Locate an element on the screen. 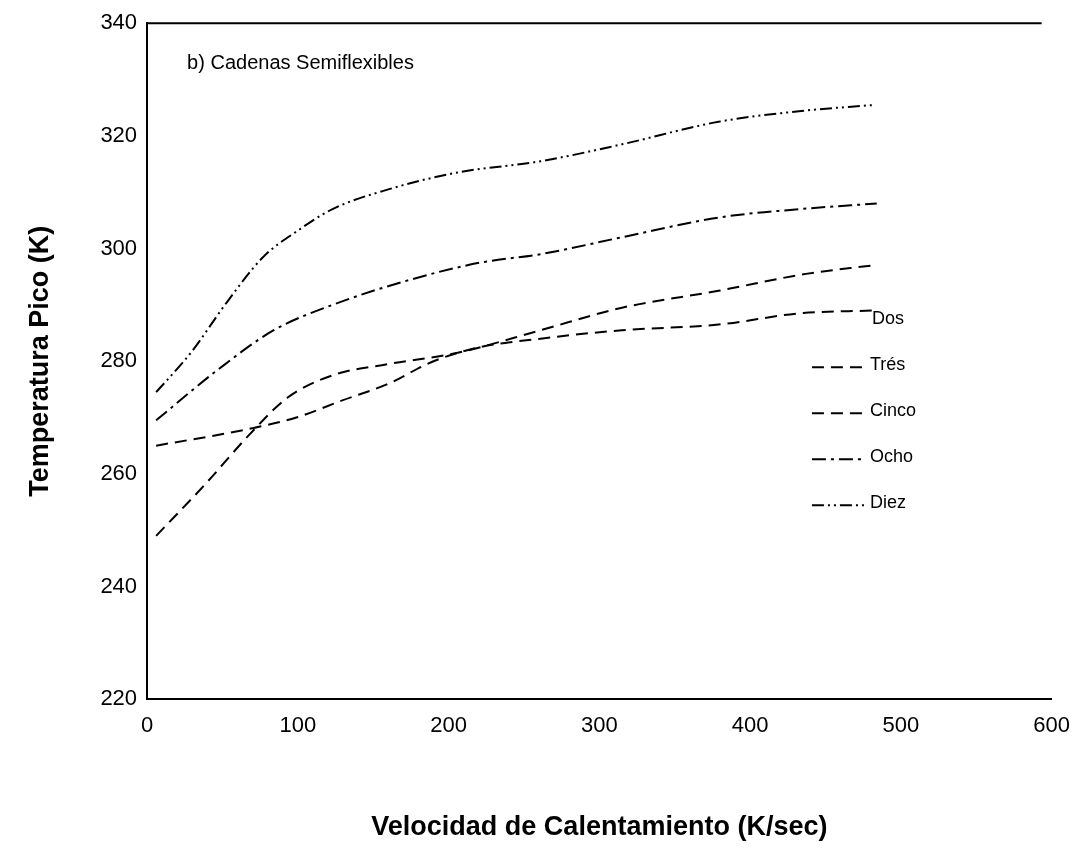 The height and width of the screenshot is (868, 1084). legend-label: Diez is located at coordinates (887, 502).